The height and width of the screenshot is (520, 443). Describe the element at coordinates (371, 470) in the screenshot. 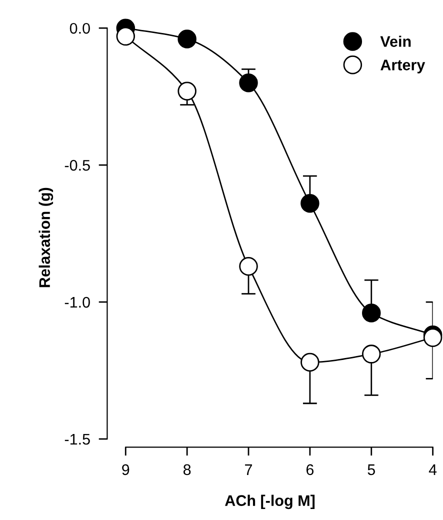

I see `x-tick-label: 5` at that location.